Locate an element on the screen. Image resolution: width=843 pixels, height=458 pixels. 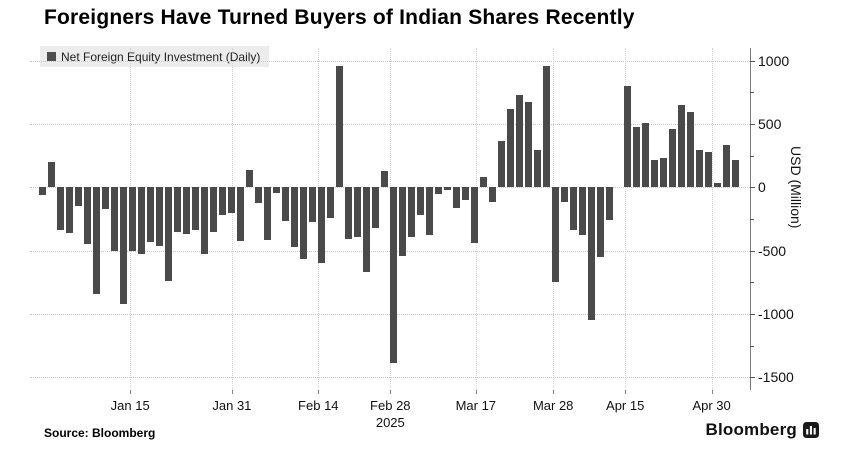
bloomberg-branding: Bloomberg is located at coordinates (762, 430).